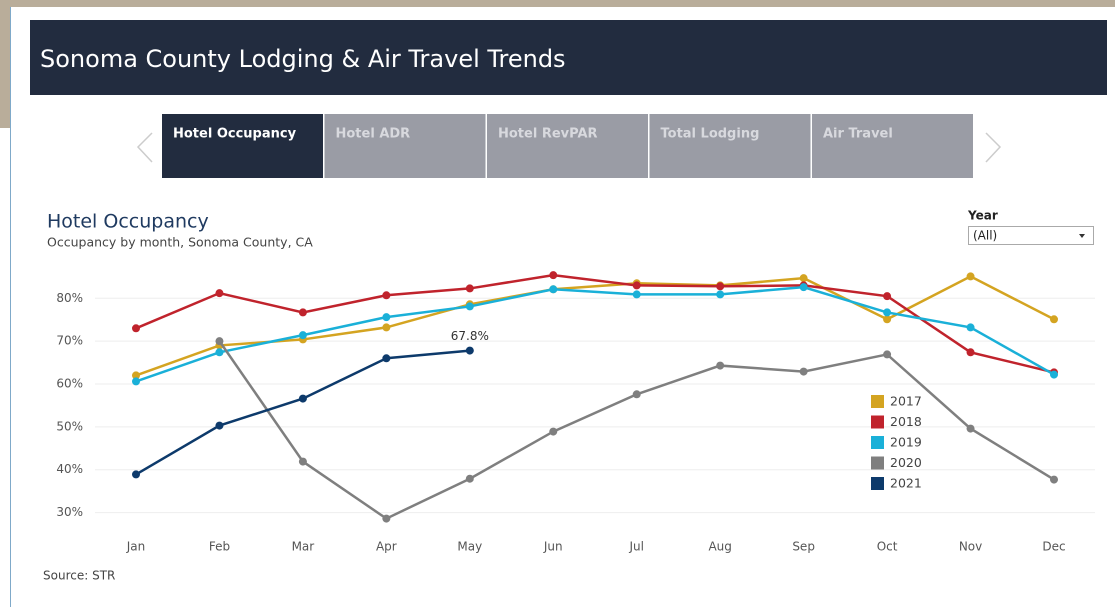 The width and height of the screenshot is (1115, 607). Describe the element at coordinates (635, 547) in the screenshot. I see `x-tick-label: Jul` at that location.